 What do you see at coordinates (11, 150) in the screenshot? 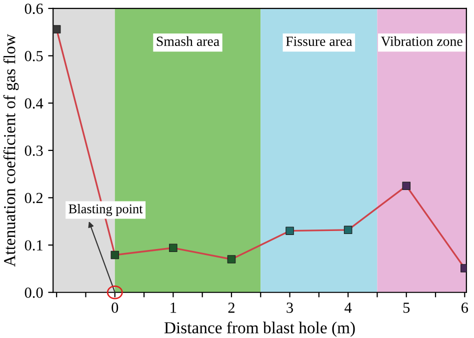
I see `y-axis-title: Attenuation coefficient of gas flow` at bounding box center [11, 150].